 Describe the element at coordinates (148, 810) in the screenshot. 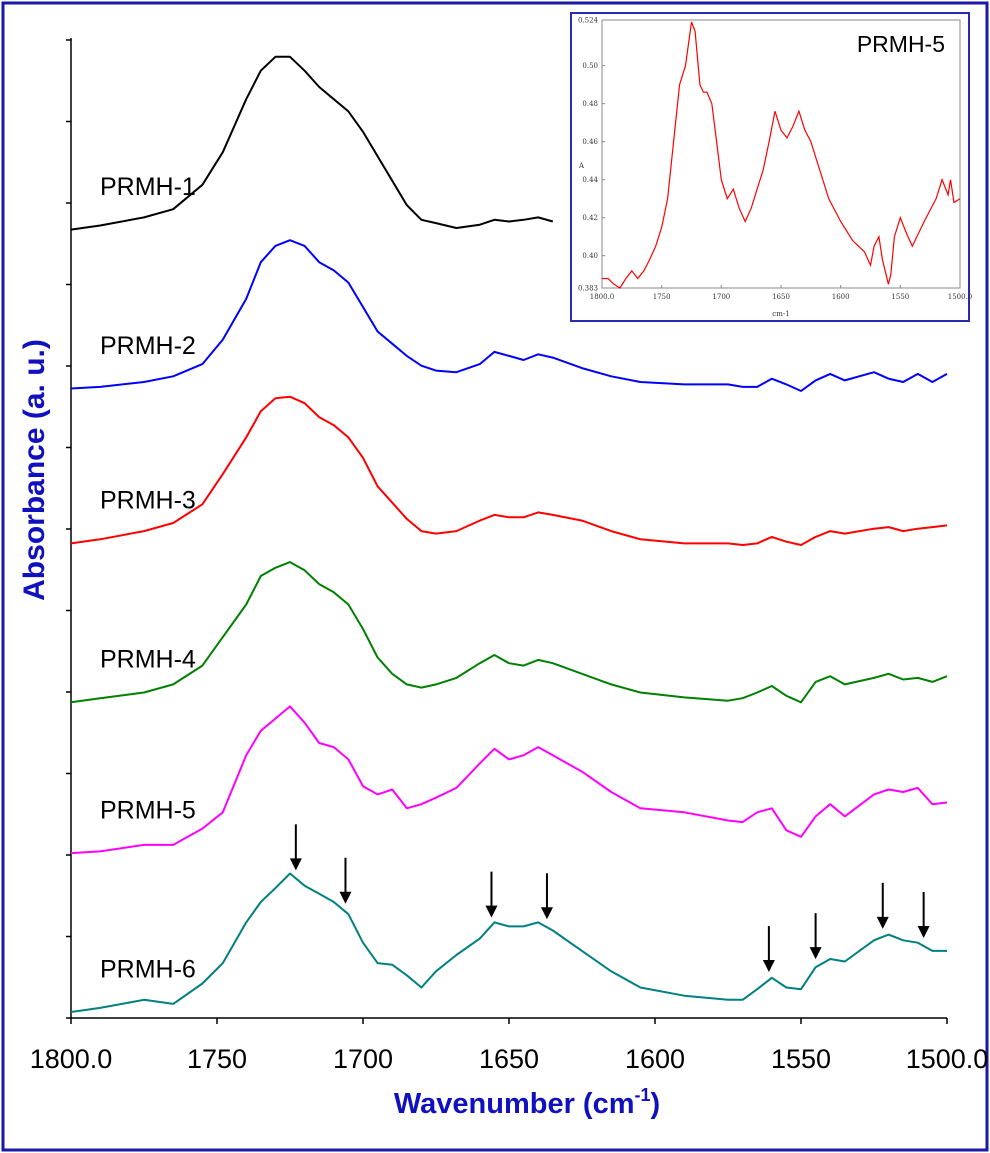

I see `series-label-prmh-5: PRMH-5` at that location.